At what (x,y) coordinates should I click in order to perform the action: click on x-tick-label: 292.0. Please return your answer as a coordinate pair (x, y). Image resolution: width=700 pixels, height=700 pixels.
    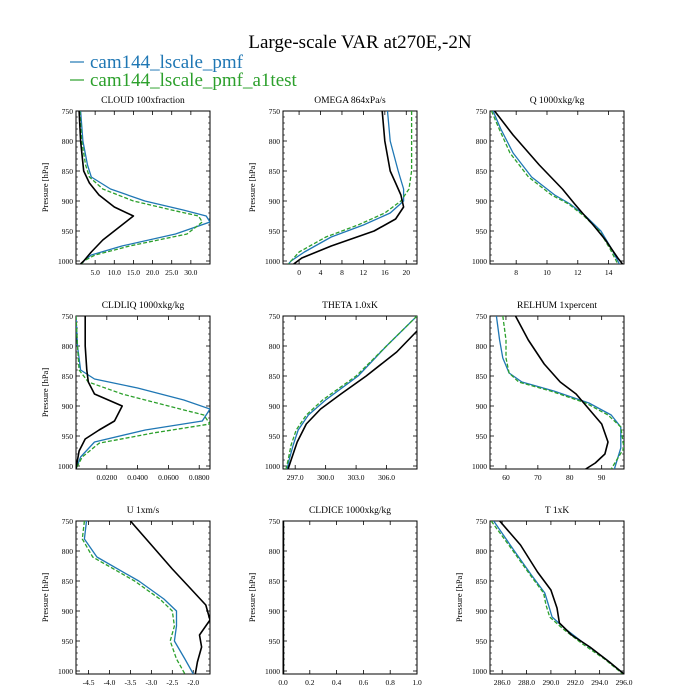
    Looking at the image, I should click on (575, 682).